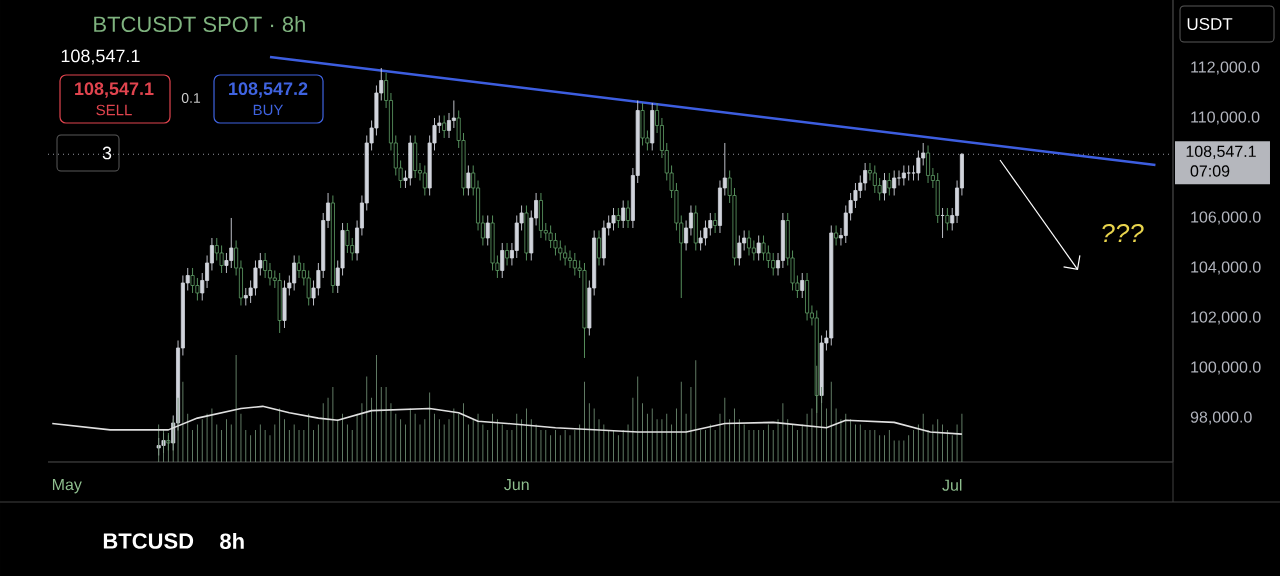 The height and width of the screenshot is (576, 1280). I want to click on text: BTCUSDT SPOT · 8h, so click(199, 24).